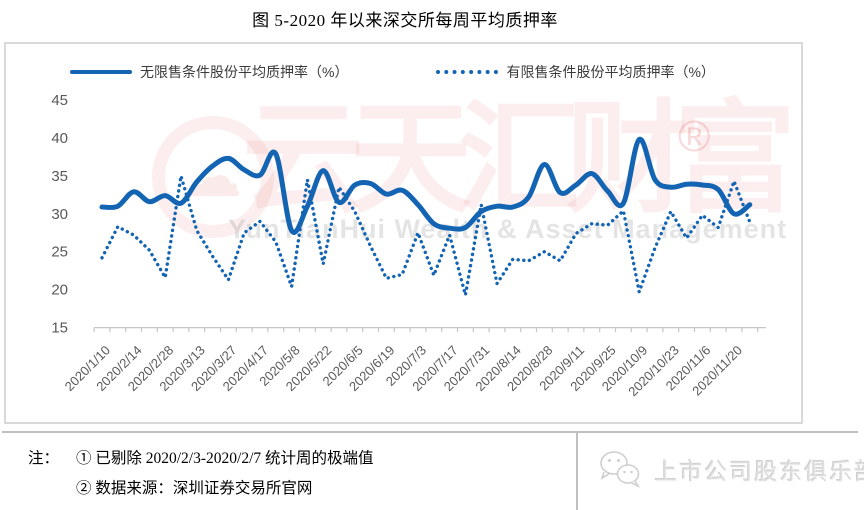 The height and width of the screenshot is (510, 864). Describe the element at coordinates (759, 471) in the screenshot. I see `publisher-logo-text: 上市公司股东俱乐部` at that location.